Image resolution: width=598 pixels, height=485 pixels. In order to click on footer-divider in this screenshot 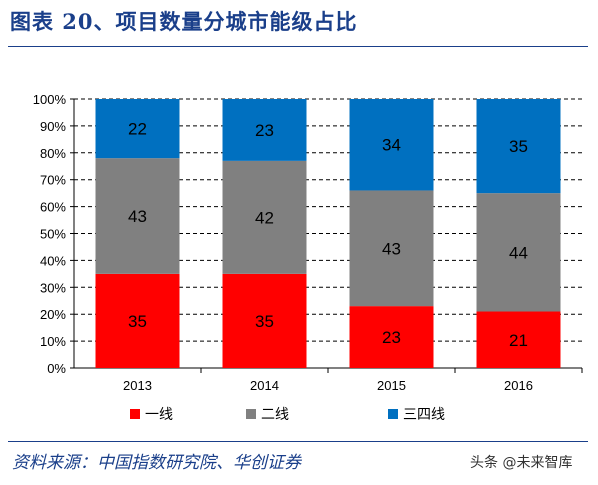, I will do `click(298, 441)`.